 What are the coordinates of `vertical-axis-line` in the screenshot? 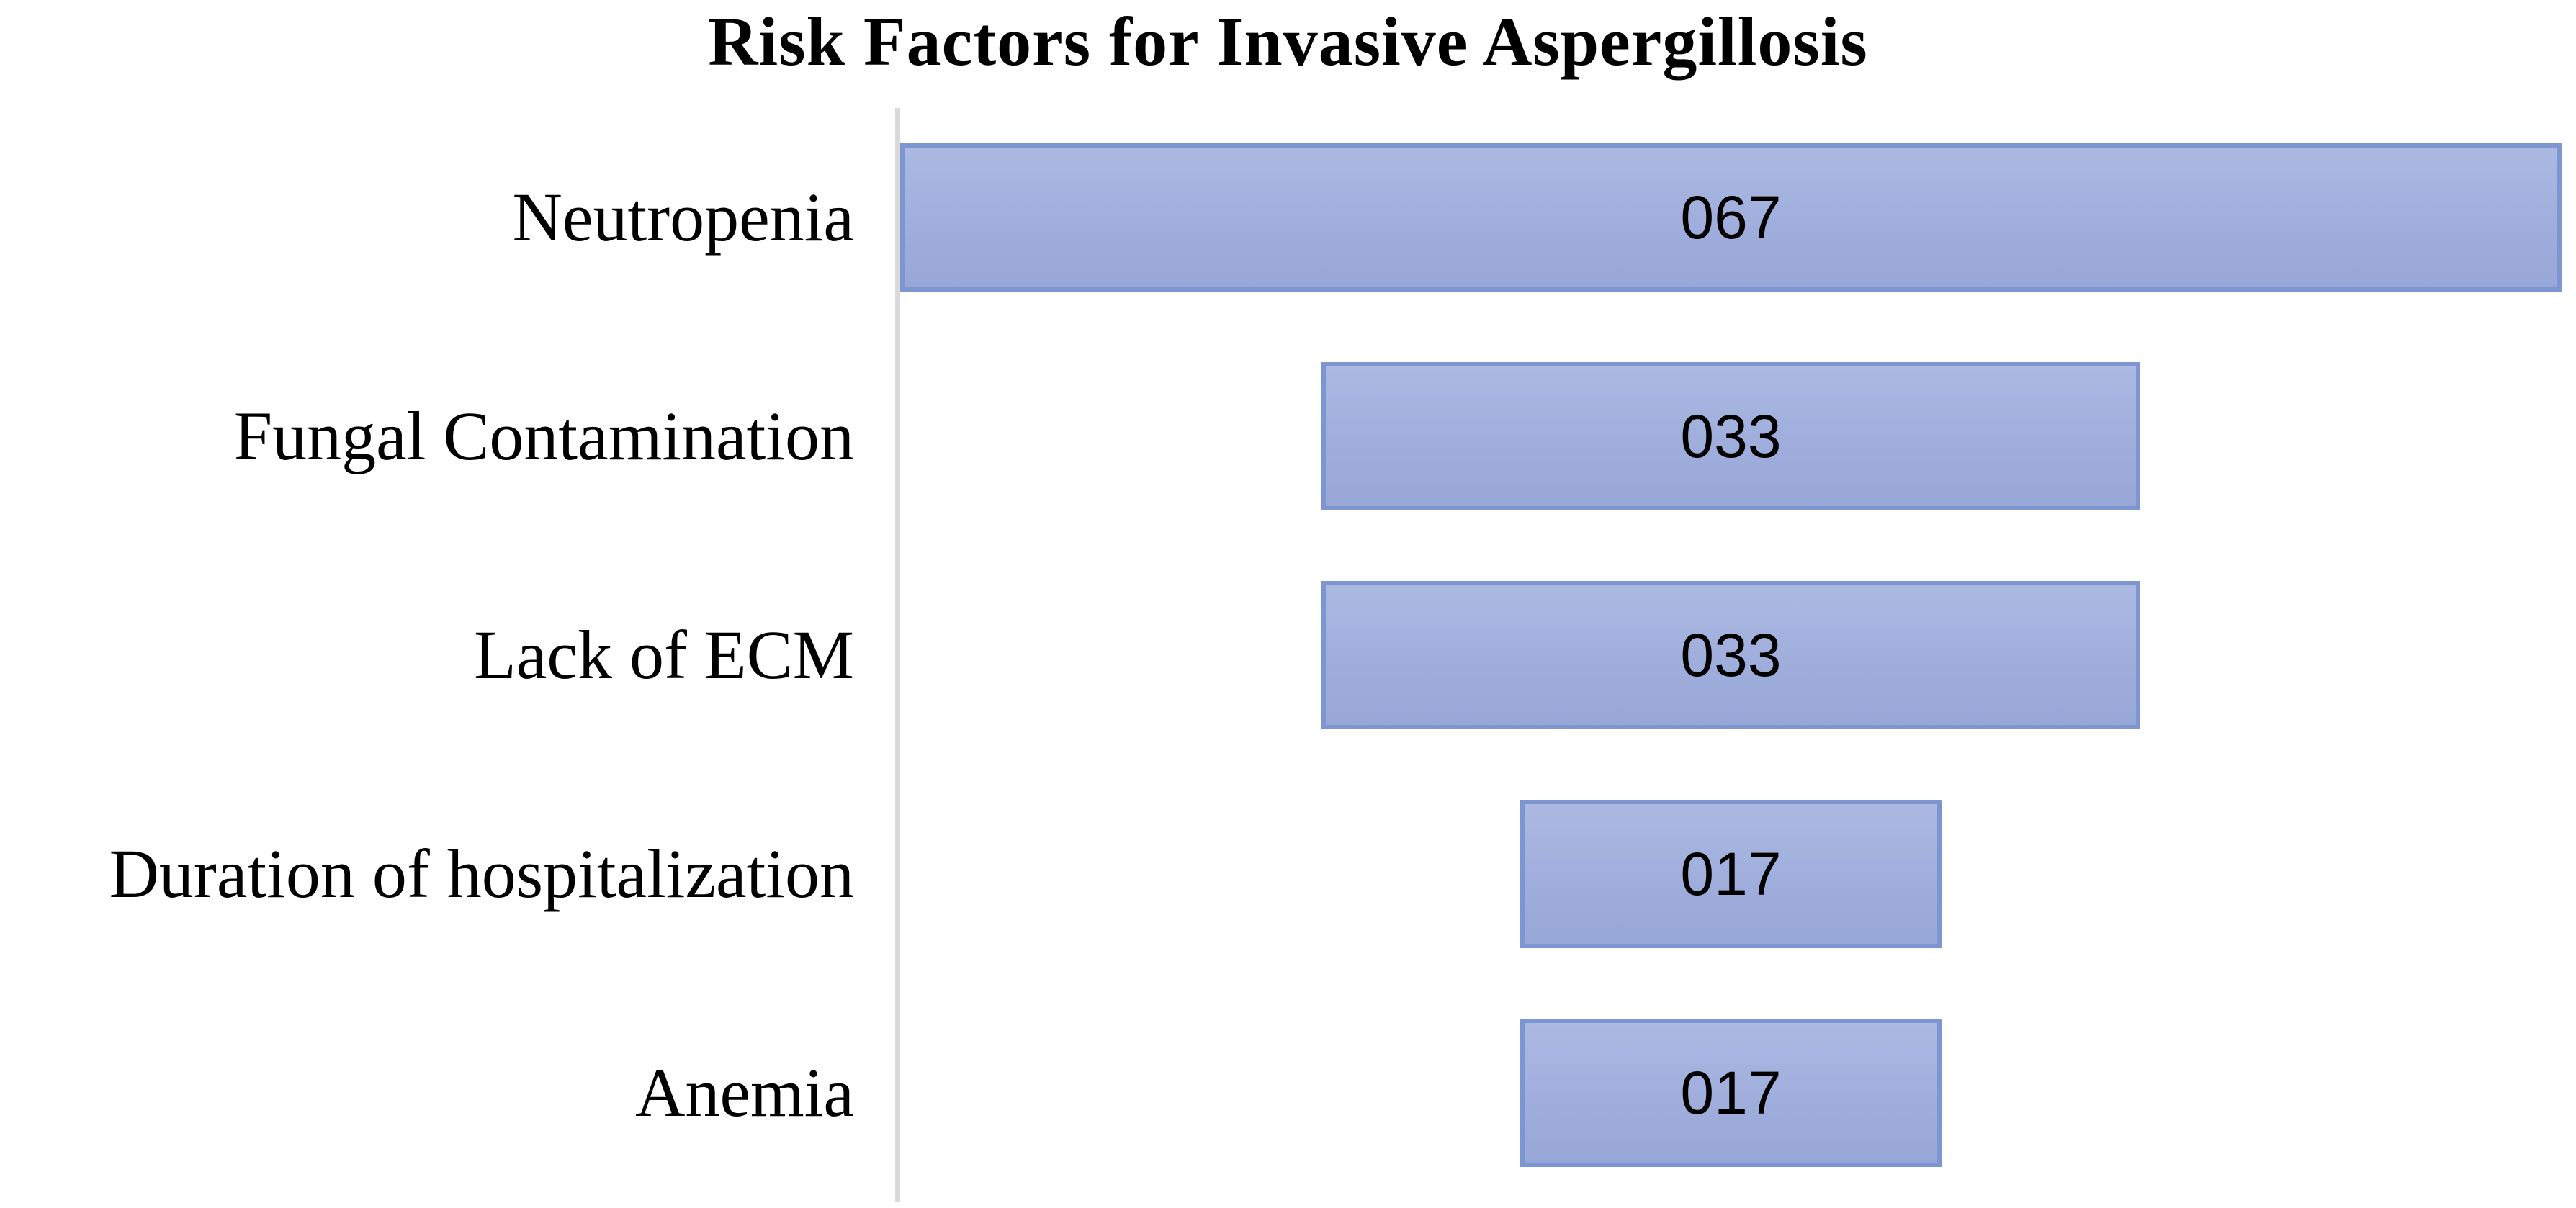 It's located at (897, 655).